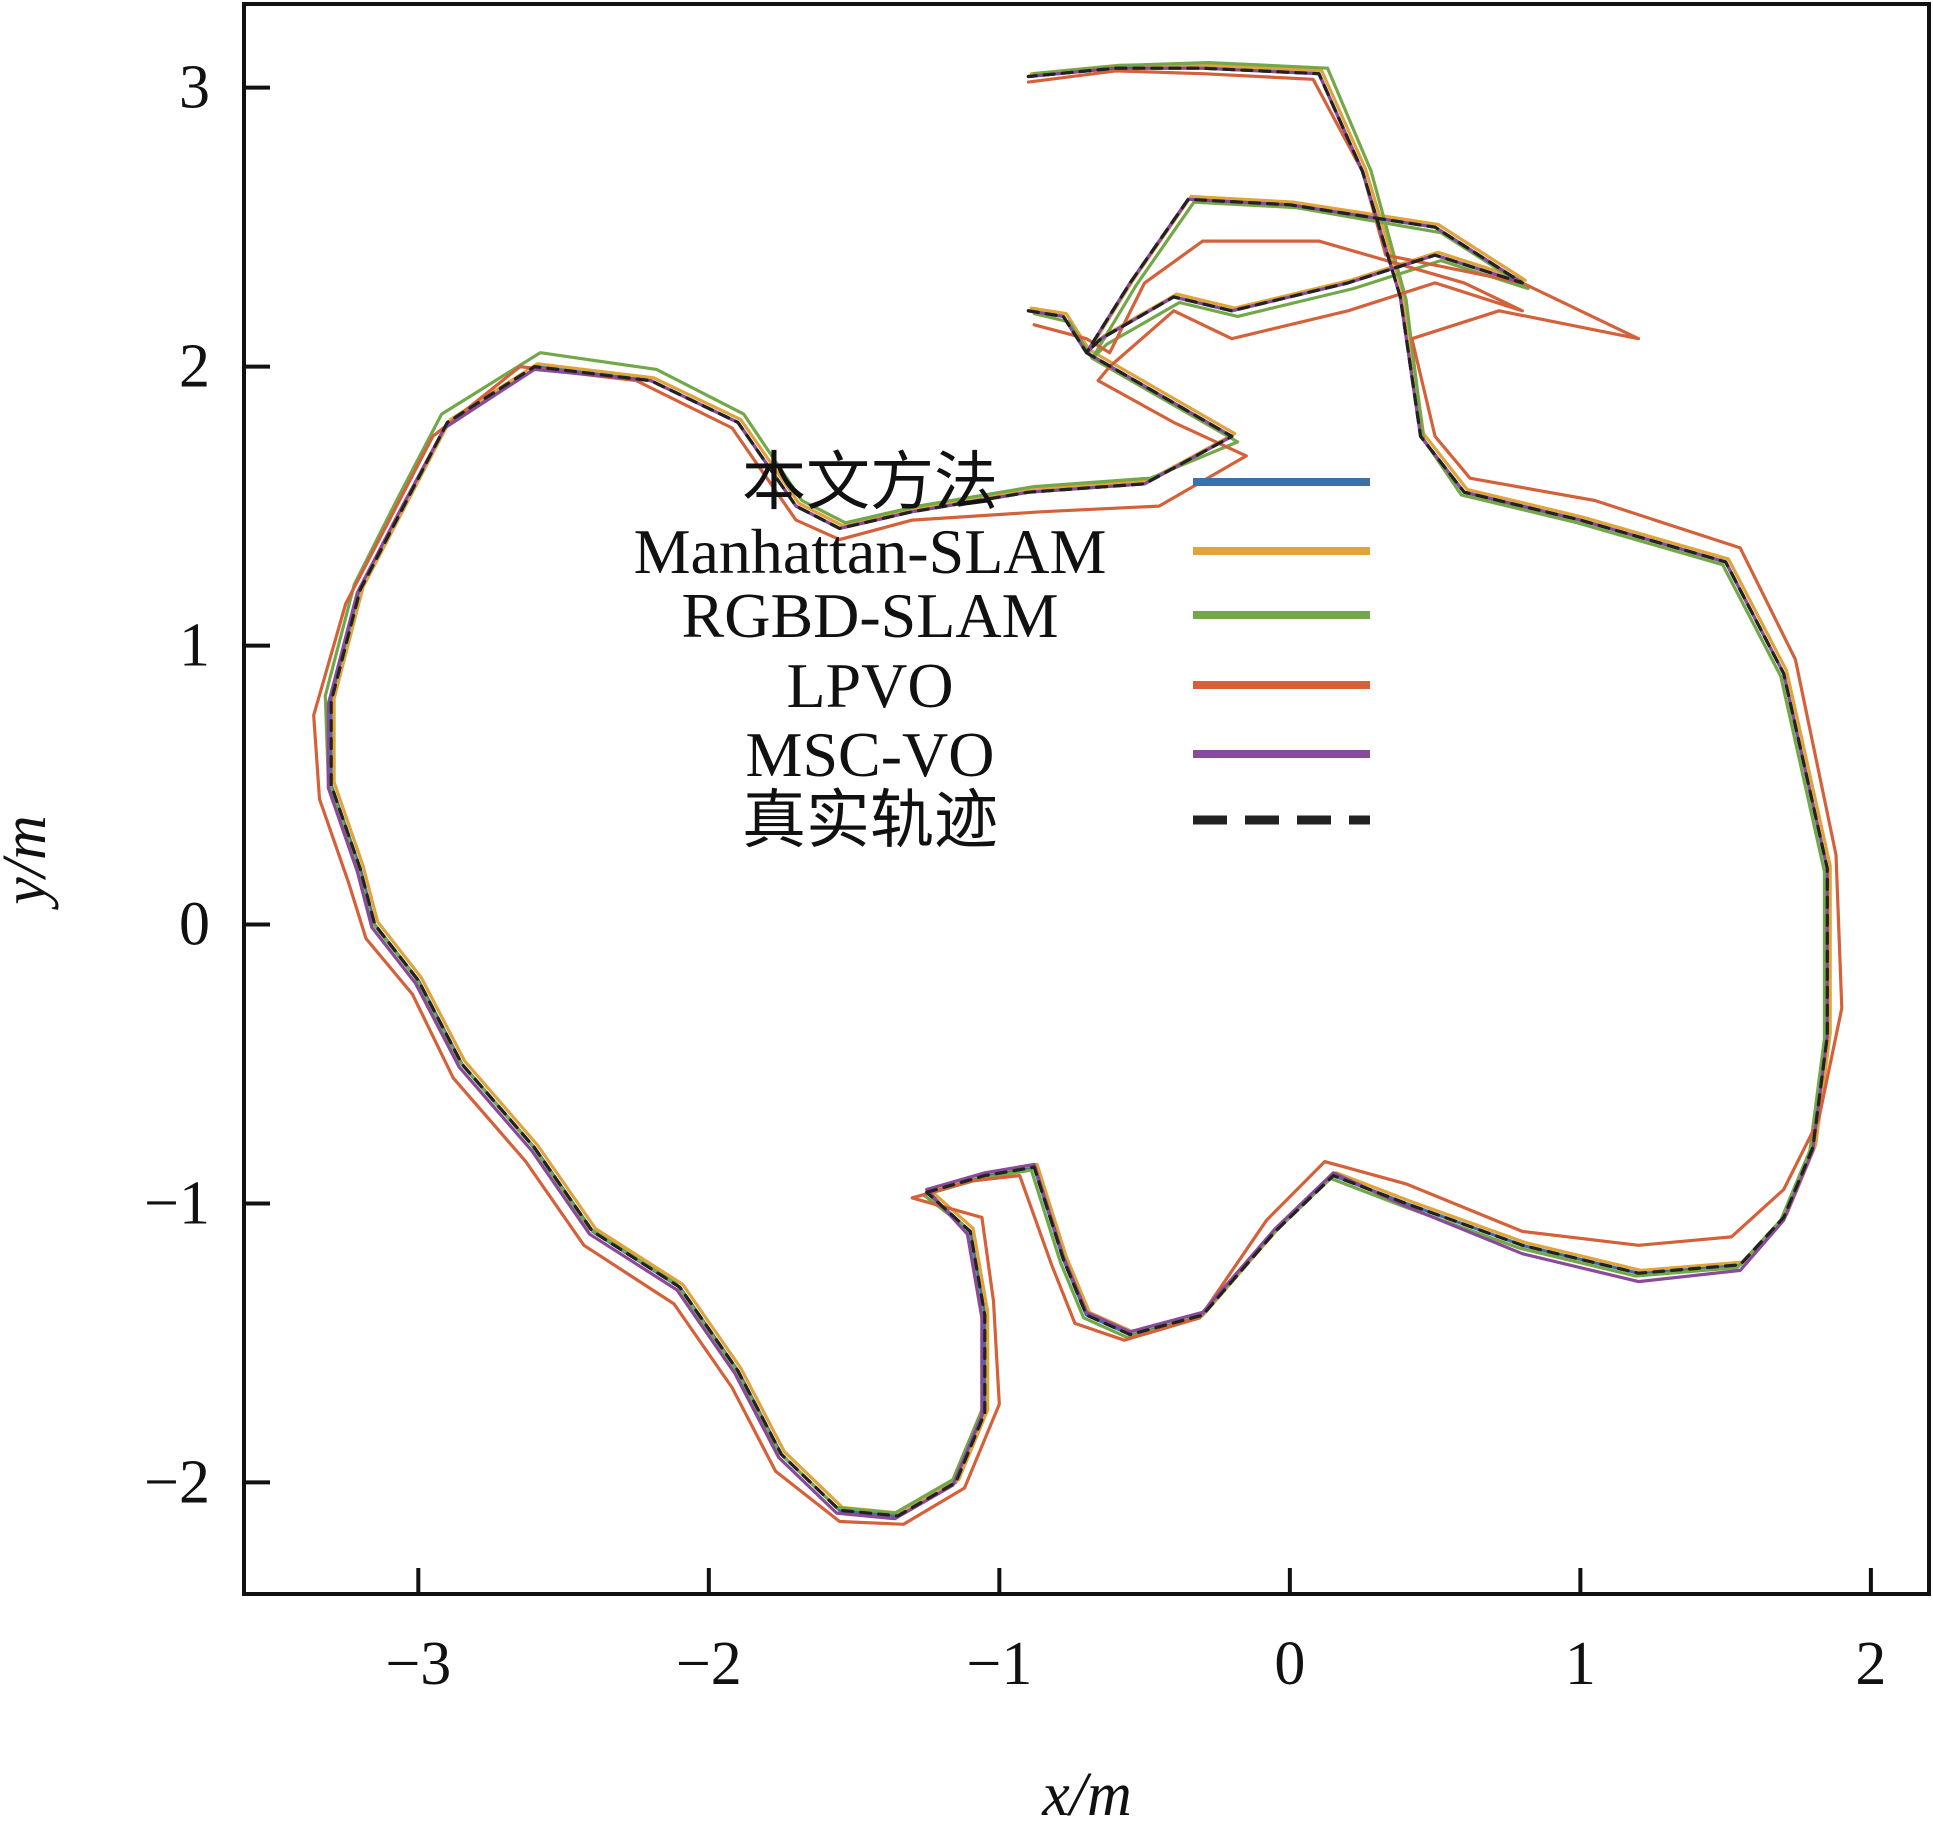 The image size is (1933, 1832). Describe the element at coordinates (870, 754) in the screenshot. I see `legend-label: MSC-VO` at that location.